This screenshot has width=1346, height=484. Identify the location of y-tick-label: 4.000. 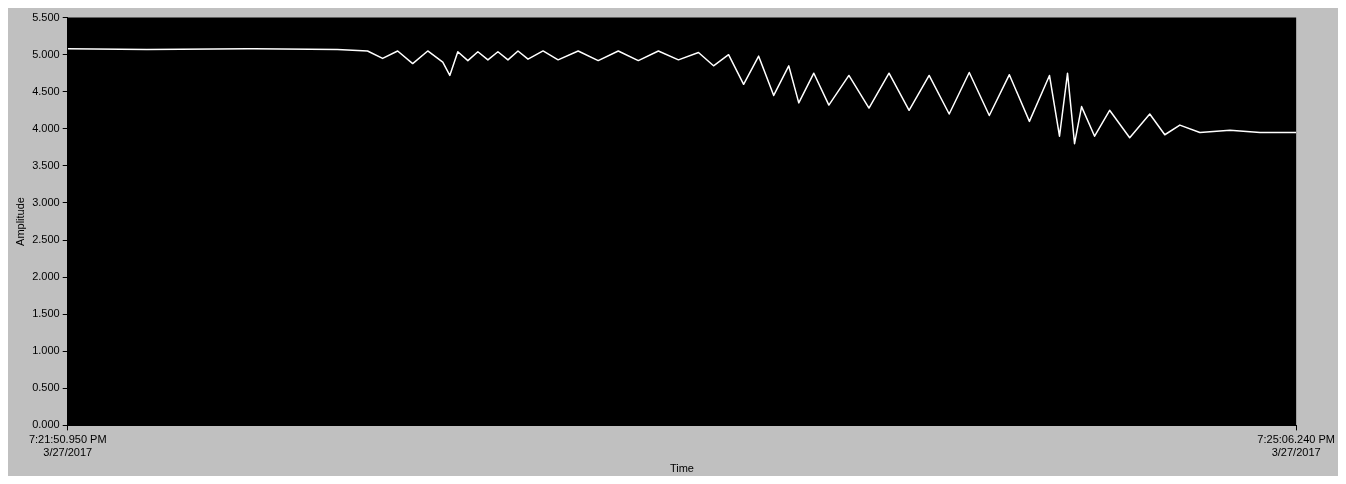
(46, 127).